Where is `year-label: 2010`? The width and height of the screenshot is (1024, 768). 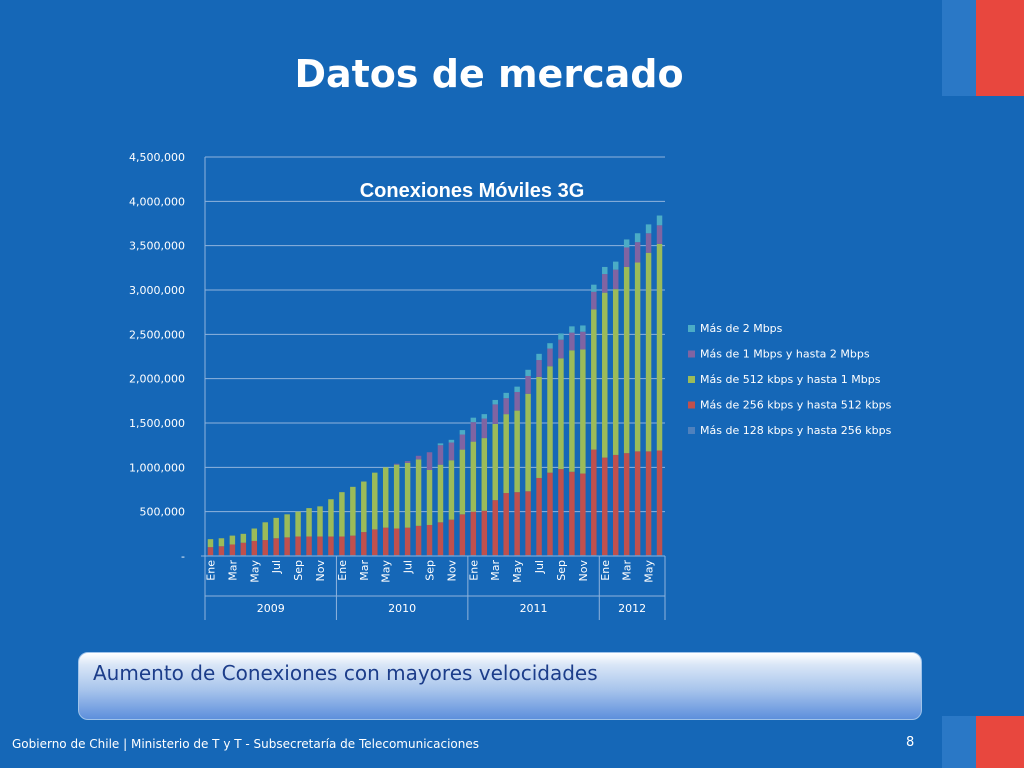 year-label: 2010 is located at coordinates (402, 608).